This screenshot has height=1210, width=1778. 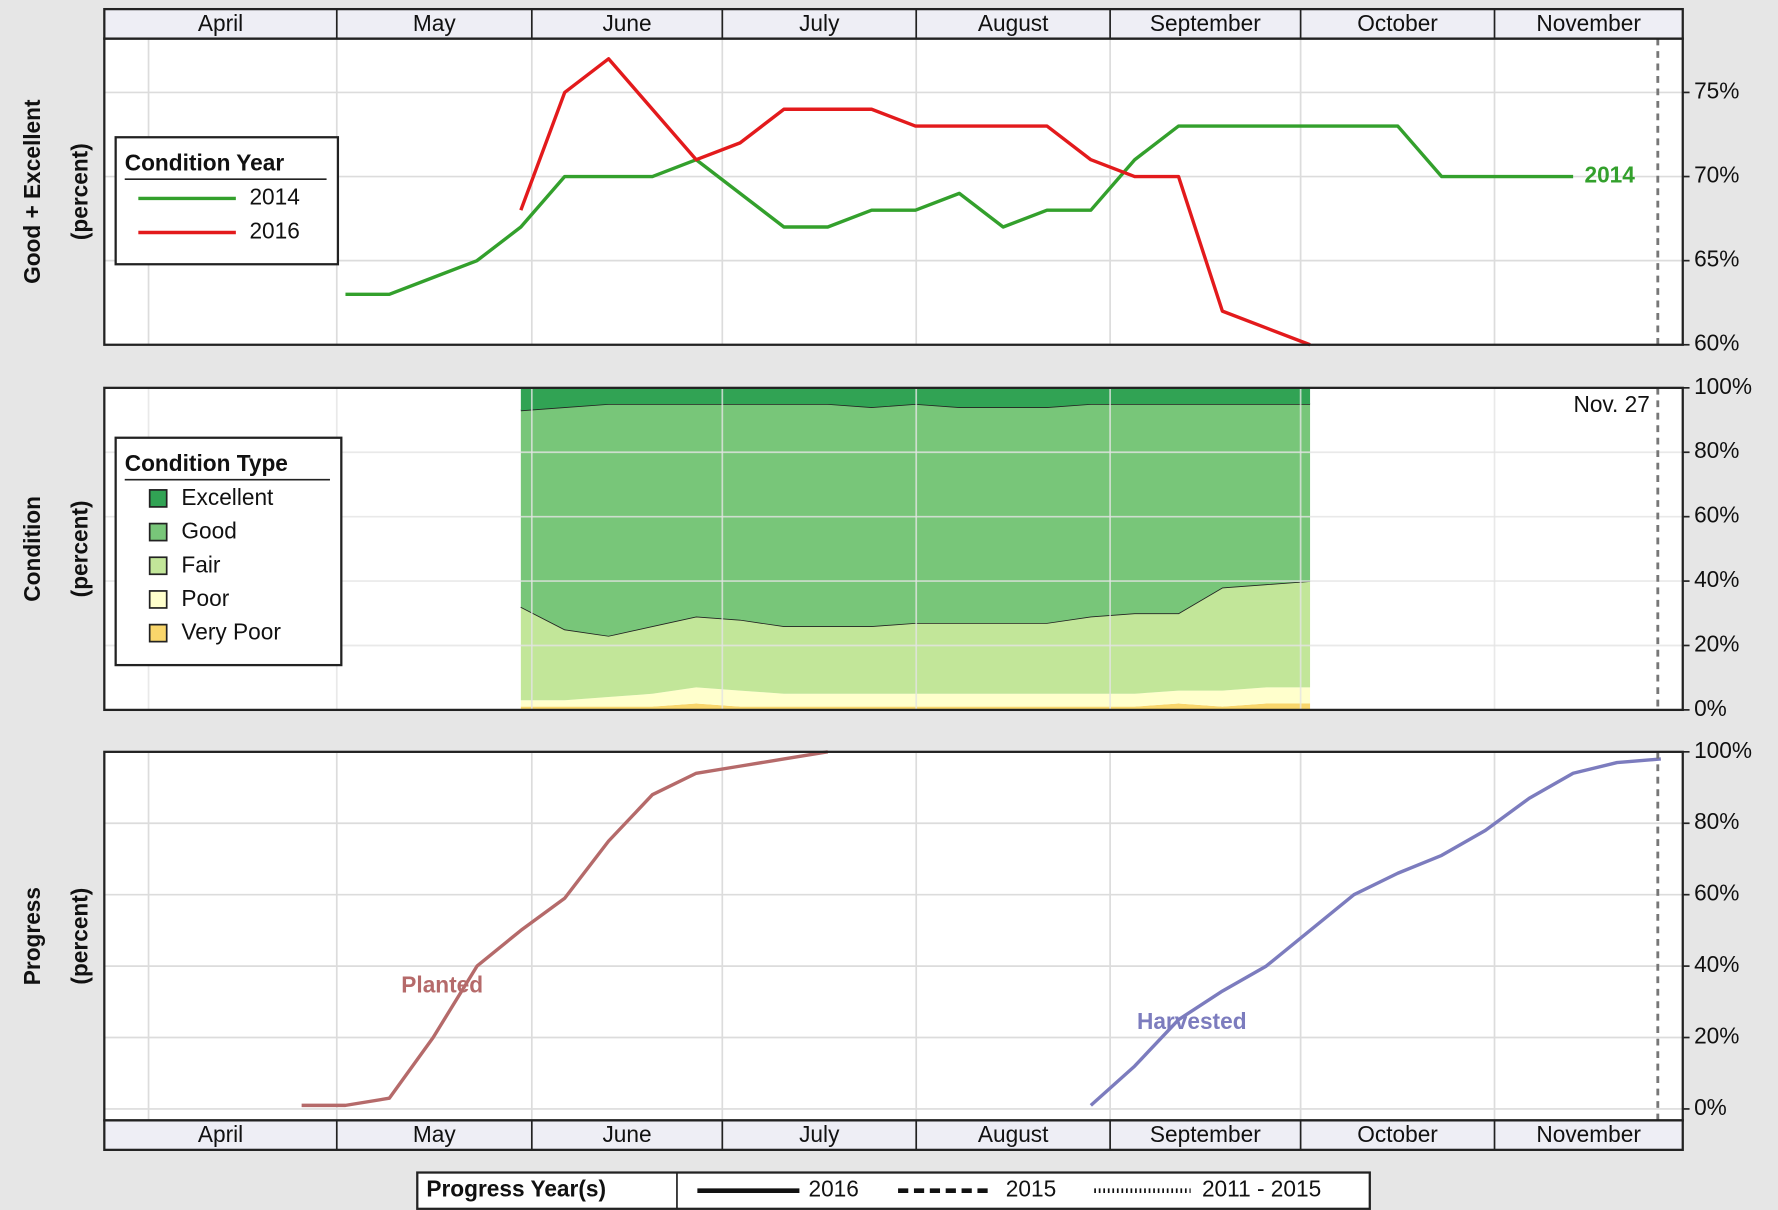 I want to click on progress-legend-box, so click(x=893, y=1190).